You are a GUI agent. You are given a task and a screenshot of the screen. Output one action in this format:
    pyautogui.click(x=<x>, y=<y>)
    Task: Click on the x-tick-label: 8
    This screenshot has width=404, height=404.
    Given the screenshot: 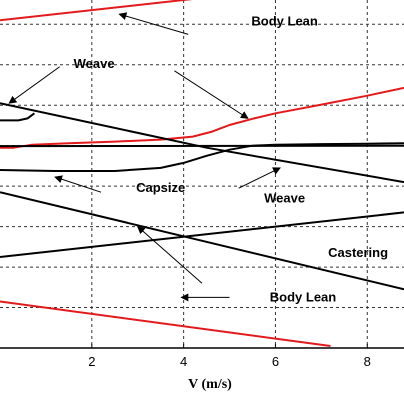 What is the action you would take?
    pyautogui.click(x=367, y=361)
    